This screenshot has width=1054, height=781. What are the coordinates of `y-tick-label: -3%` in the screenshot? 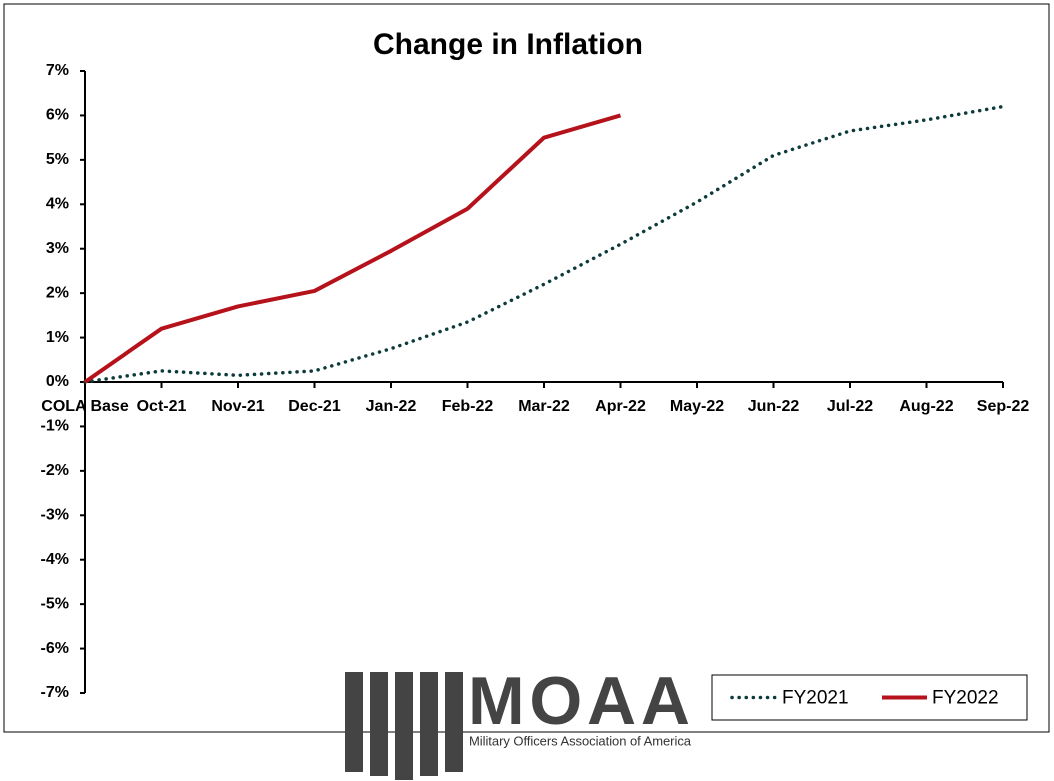 It's located at (55, 515).